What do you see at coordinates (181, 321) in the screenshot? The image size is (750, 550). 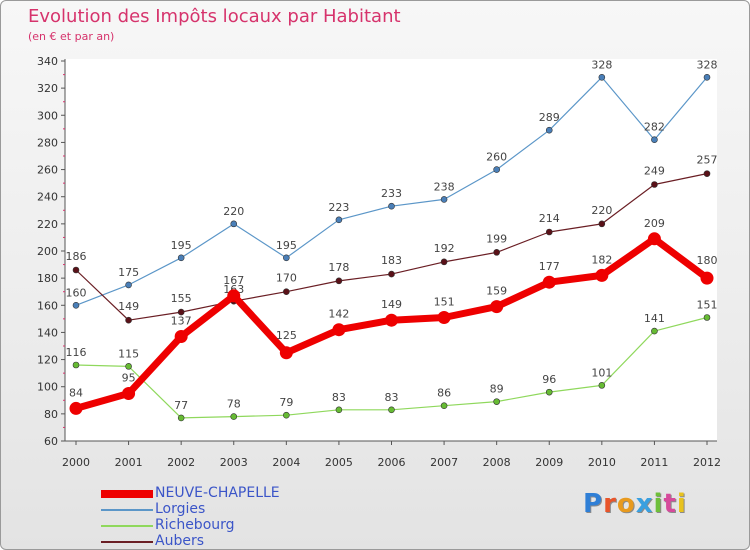 I see `data-label-neuve-chapelle: 137` at bounding box center [181, 321].